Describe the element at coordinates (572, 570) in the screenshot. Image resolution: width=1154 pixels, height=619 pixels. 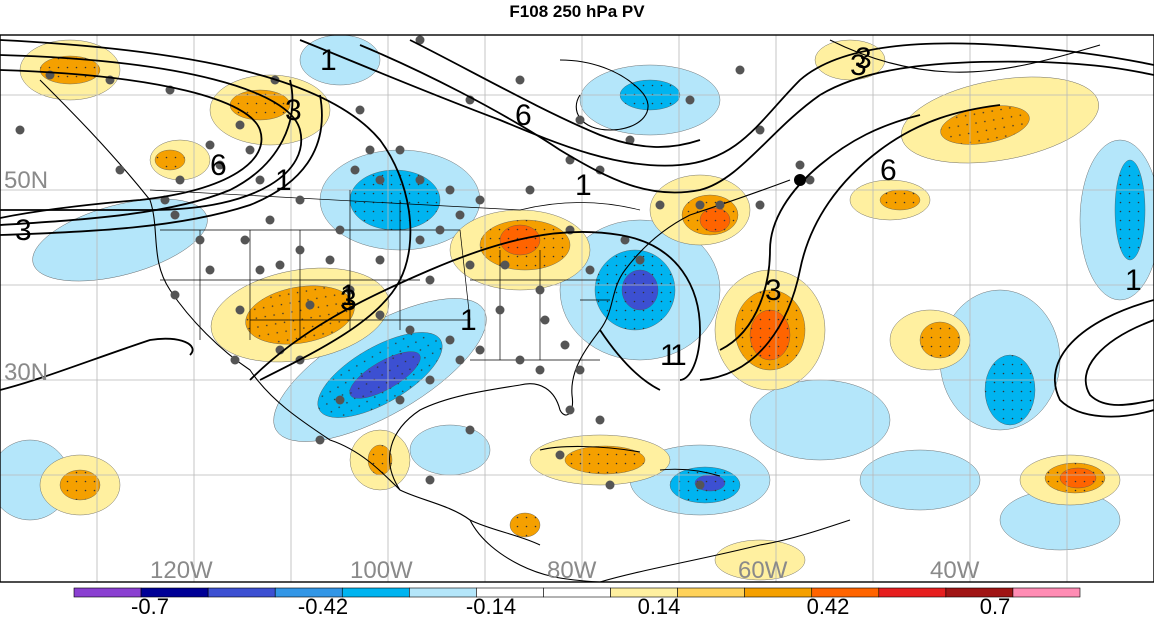
I see `lon-label-80w: 80W` at that location.